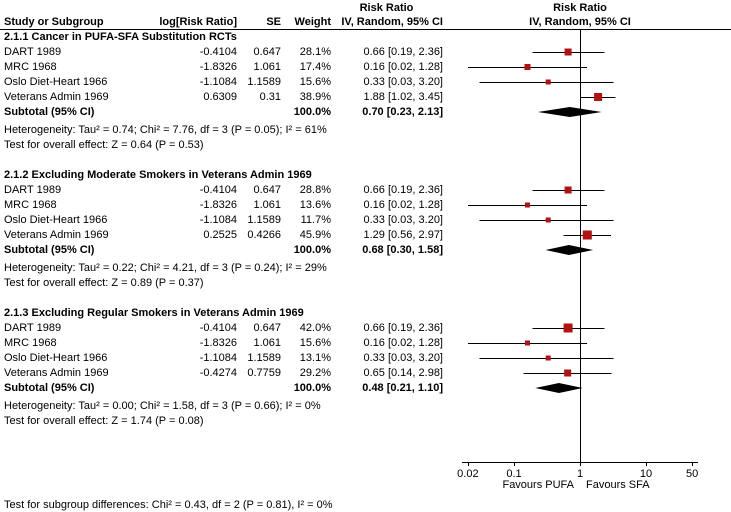 Image resolution: width=731 pixels, height=512 pixels. Describe the element at coordinates (30, 205) in the screenshot. I see `study-name: MRC 1968` at that location.